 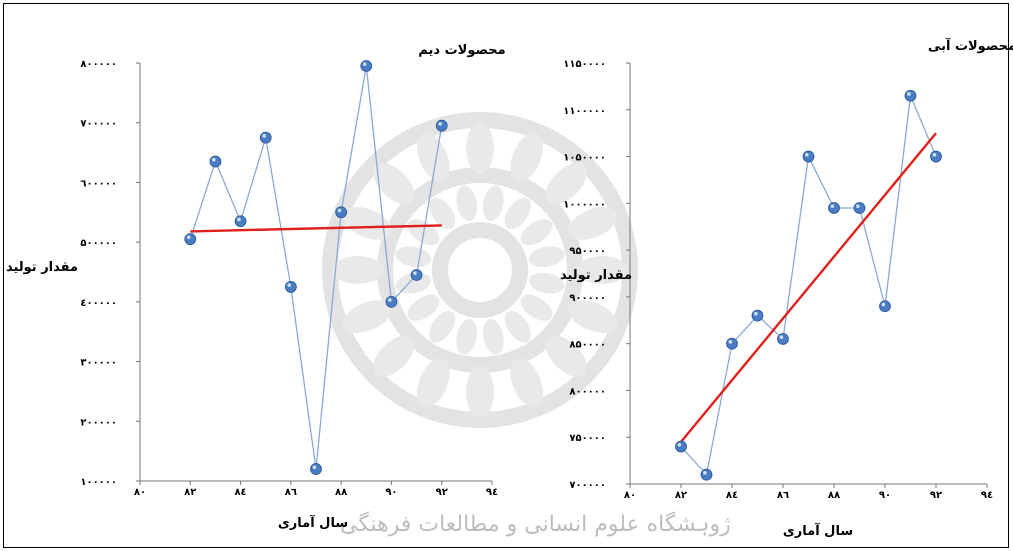 I want to click on y-tick-label: ۱۰۰۰۰۰۰, so click(x=584, y=204).